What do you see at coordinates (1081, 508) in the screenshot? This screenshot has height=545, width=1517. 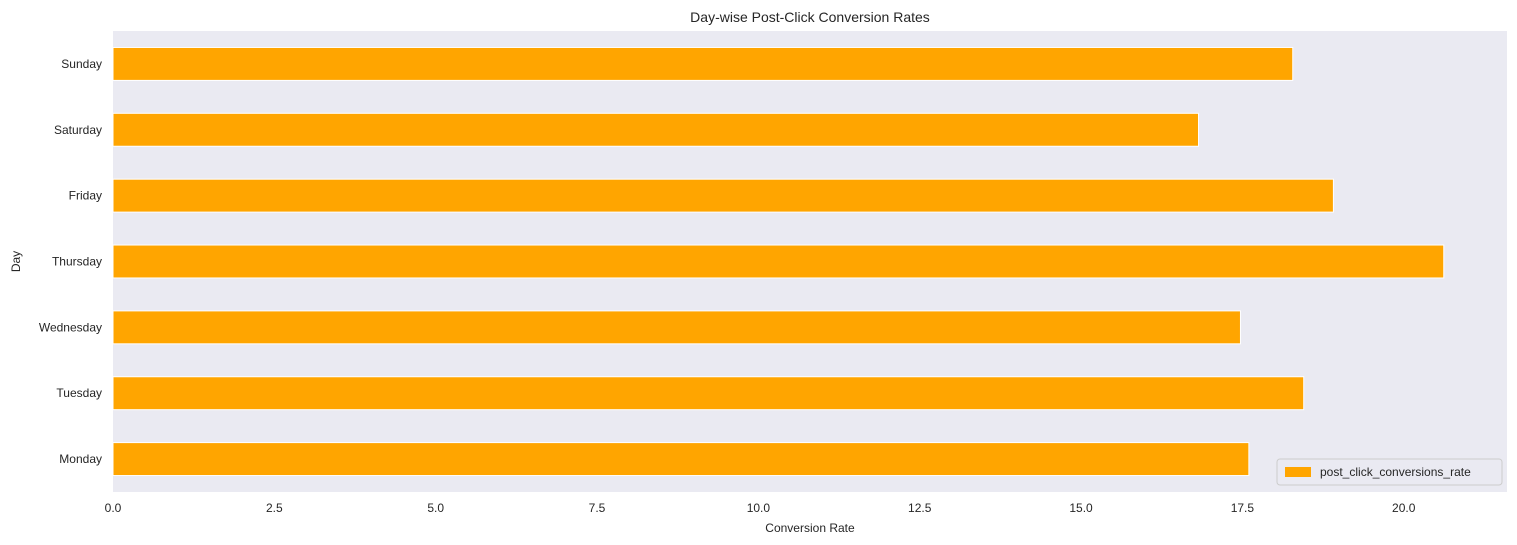 I see `x-tick-label: 15.0` at bounding box center [1081, 508].